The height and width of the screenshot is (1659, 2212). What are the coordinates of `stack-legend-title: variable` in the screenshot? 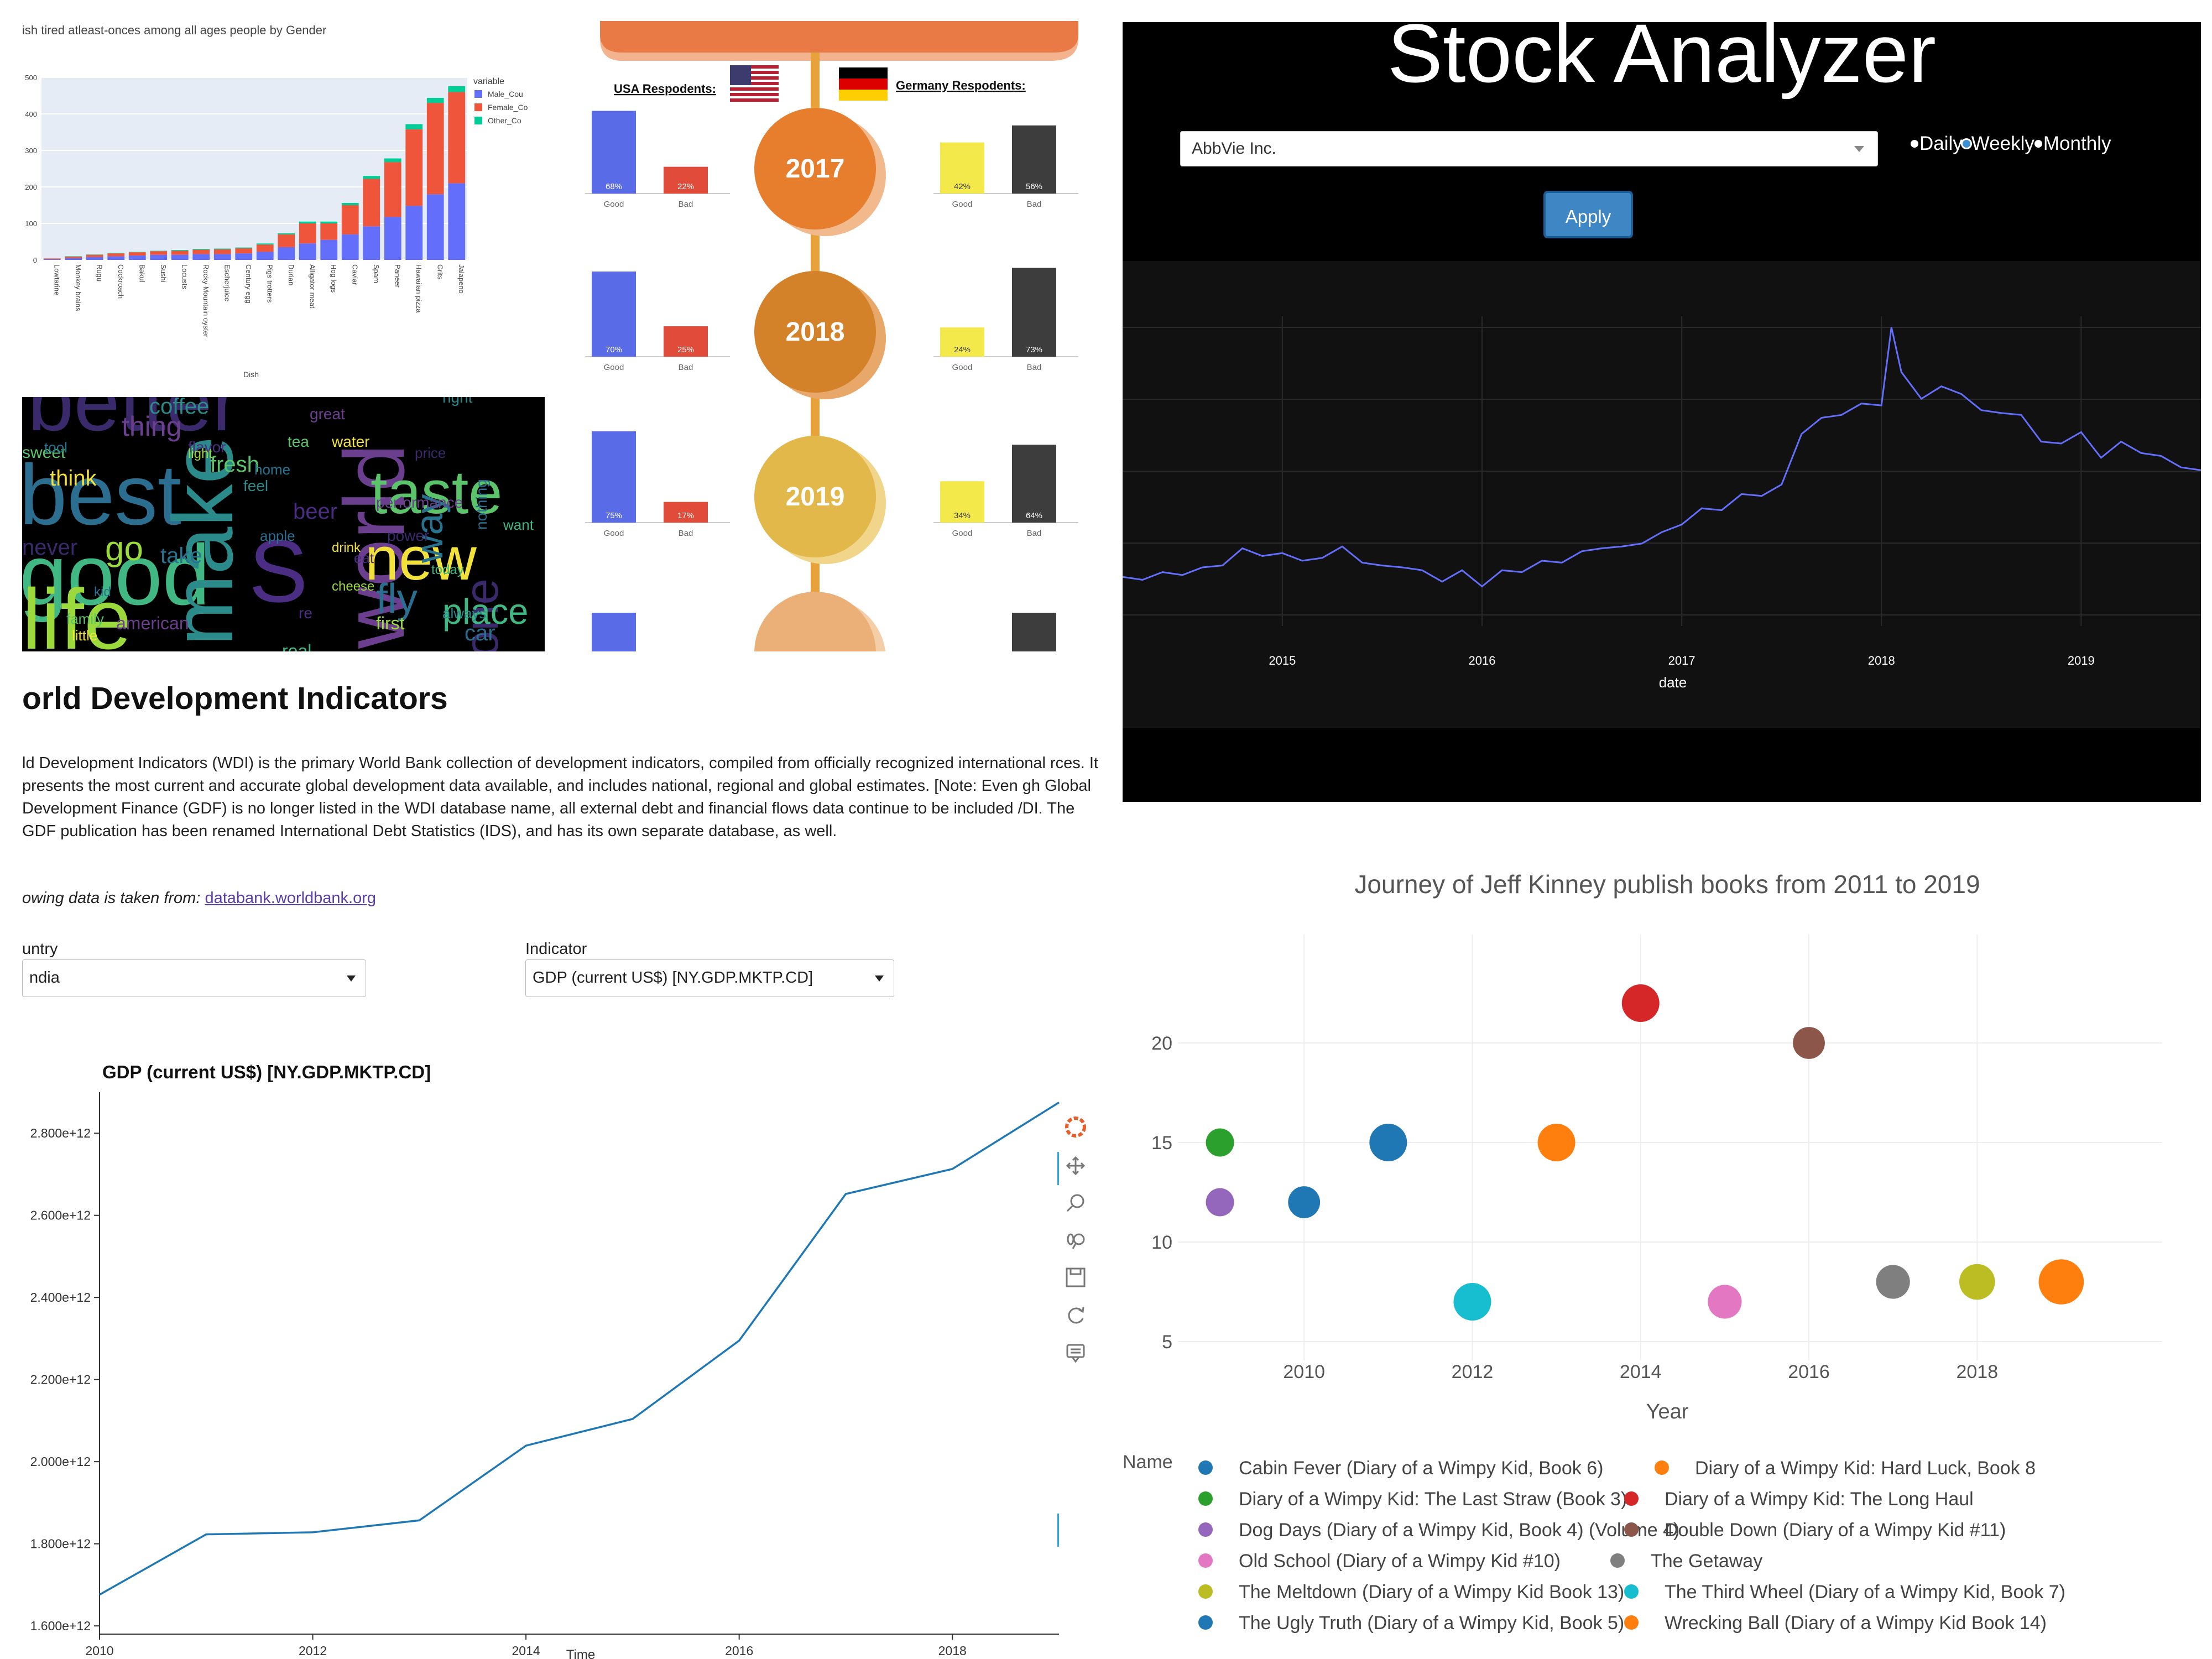 It's located at (489, 81).